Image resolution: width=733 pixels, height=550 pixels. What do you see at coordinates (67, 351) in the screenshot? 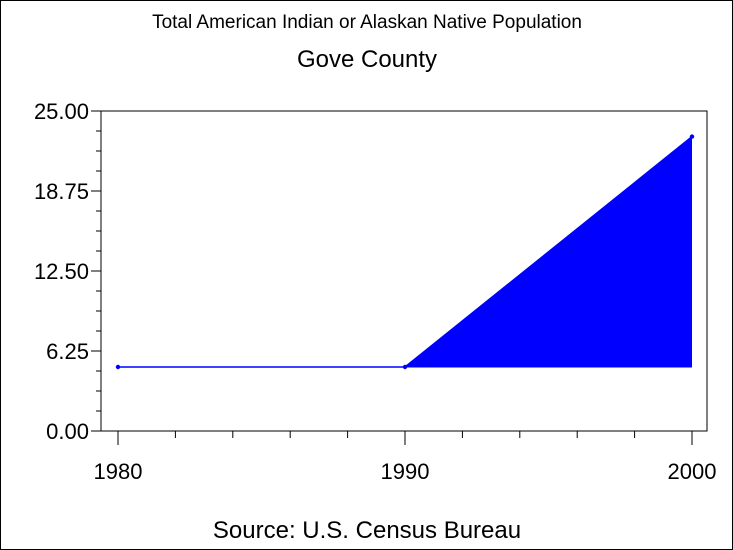
I see `y-tick-label: 6.25` at bounding box center [67, 351].